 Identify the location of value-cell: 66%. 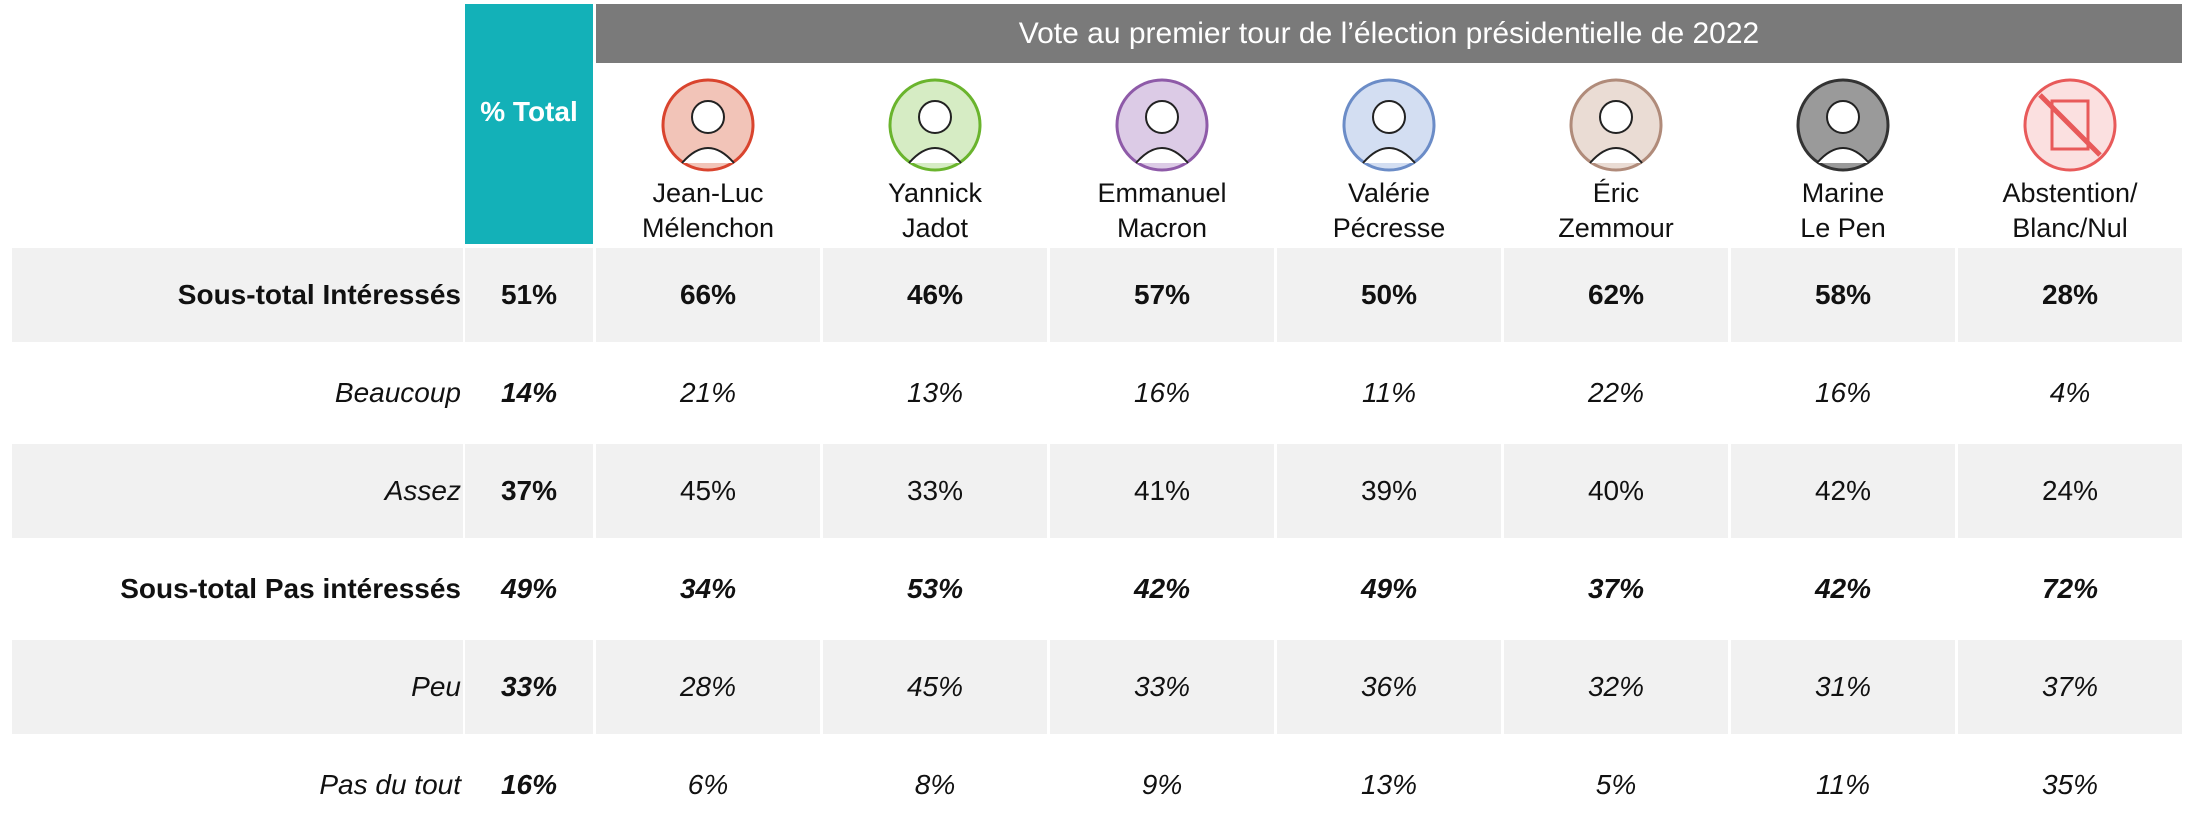
(708, 295).